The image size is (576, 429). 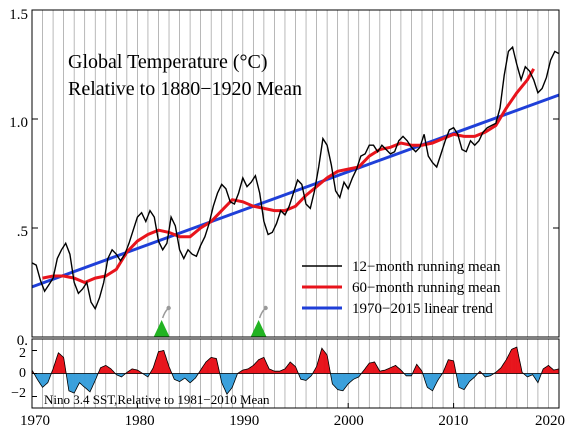 I want to click on legend-label-trend: 1970−2015 linear trend, so click(x=422, y=309).